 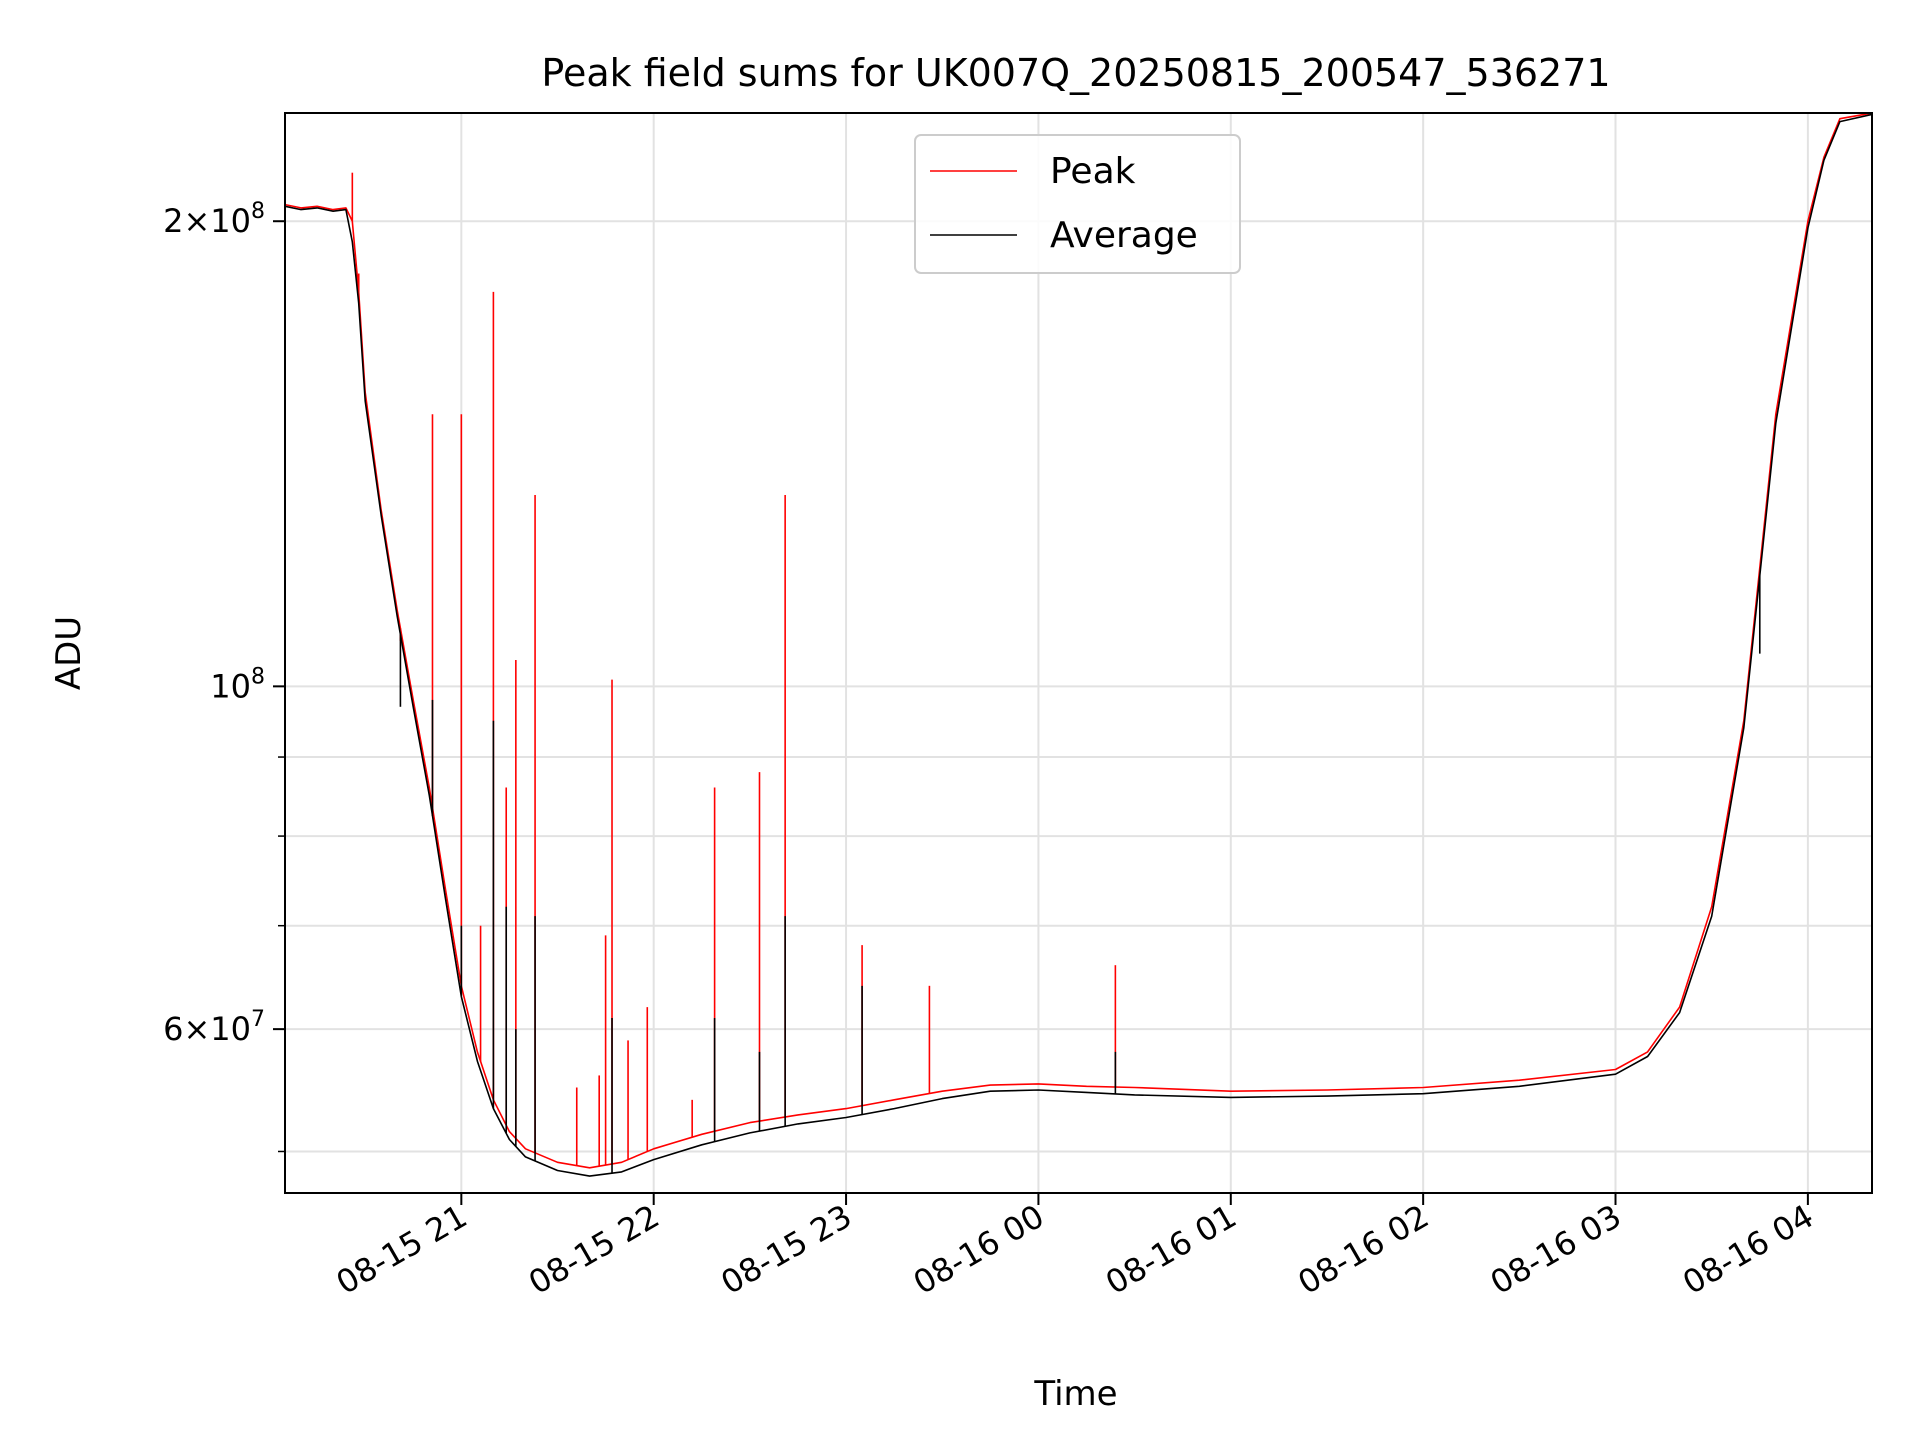 I want to click on legend-box, so click(x=1077, y=204).